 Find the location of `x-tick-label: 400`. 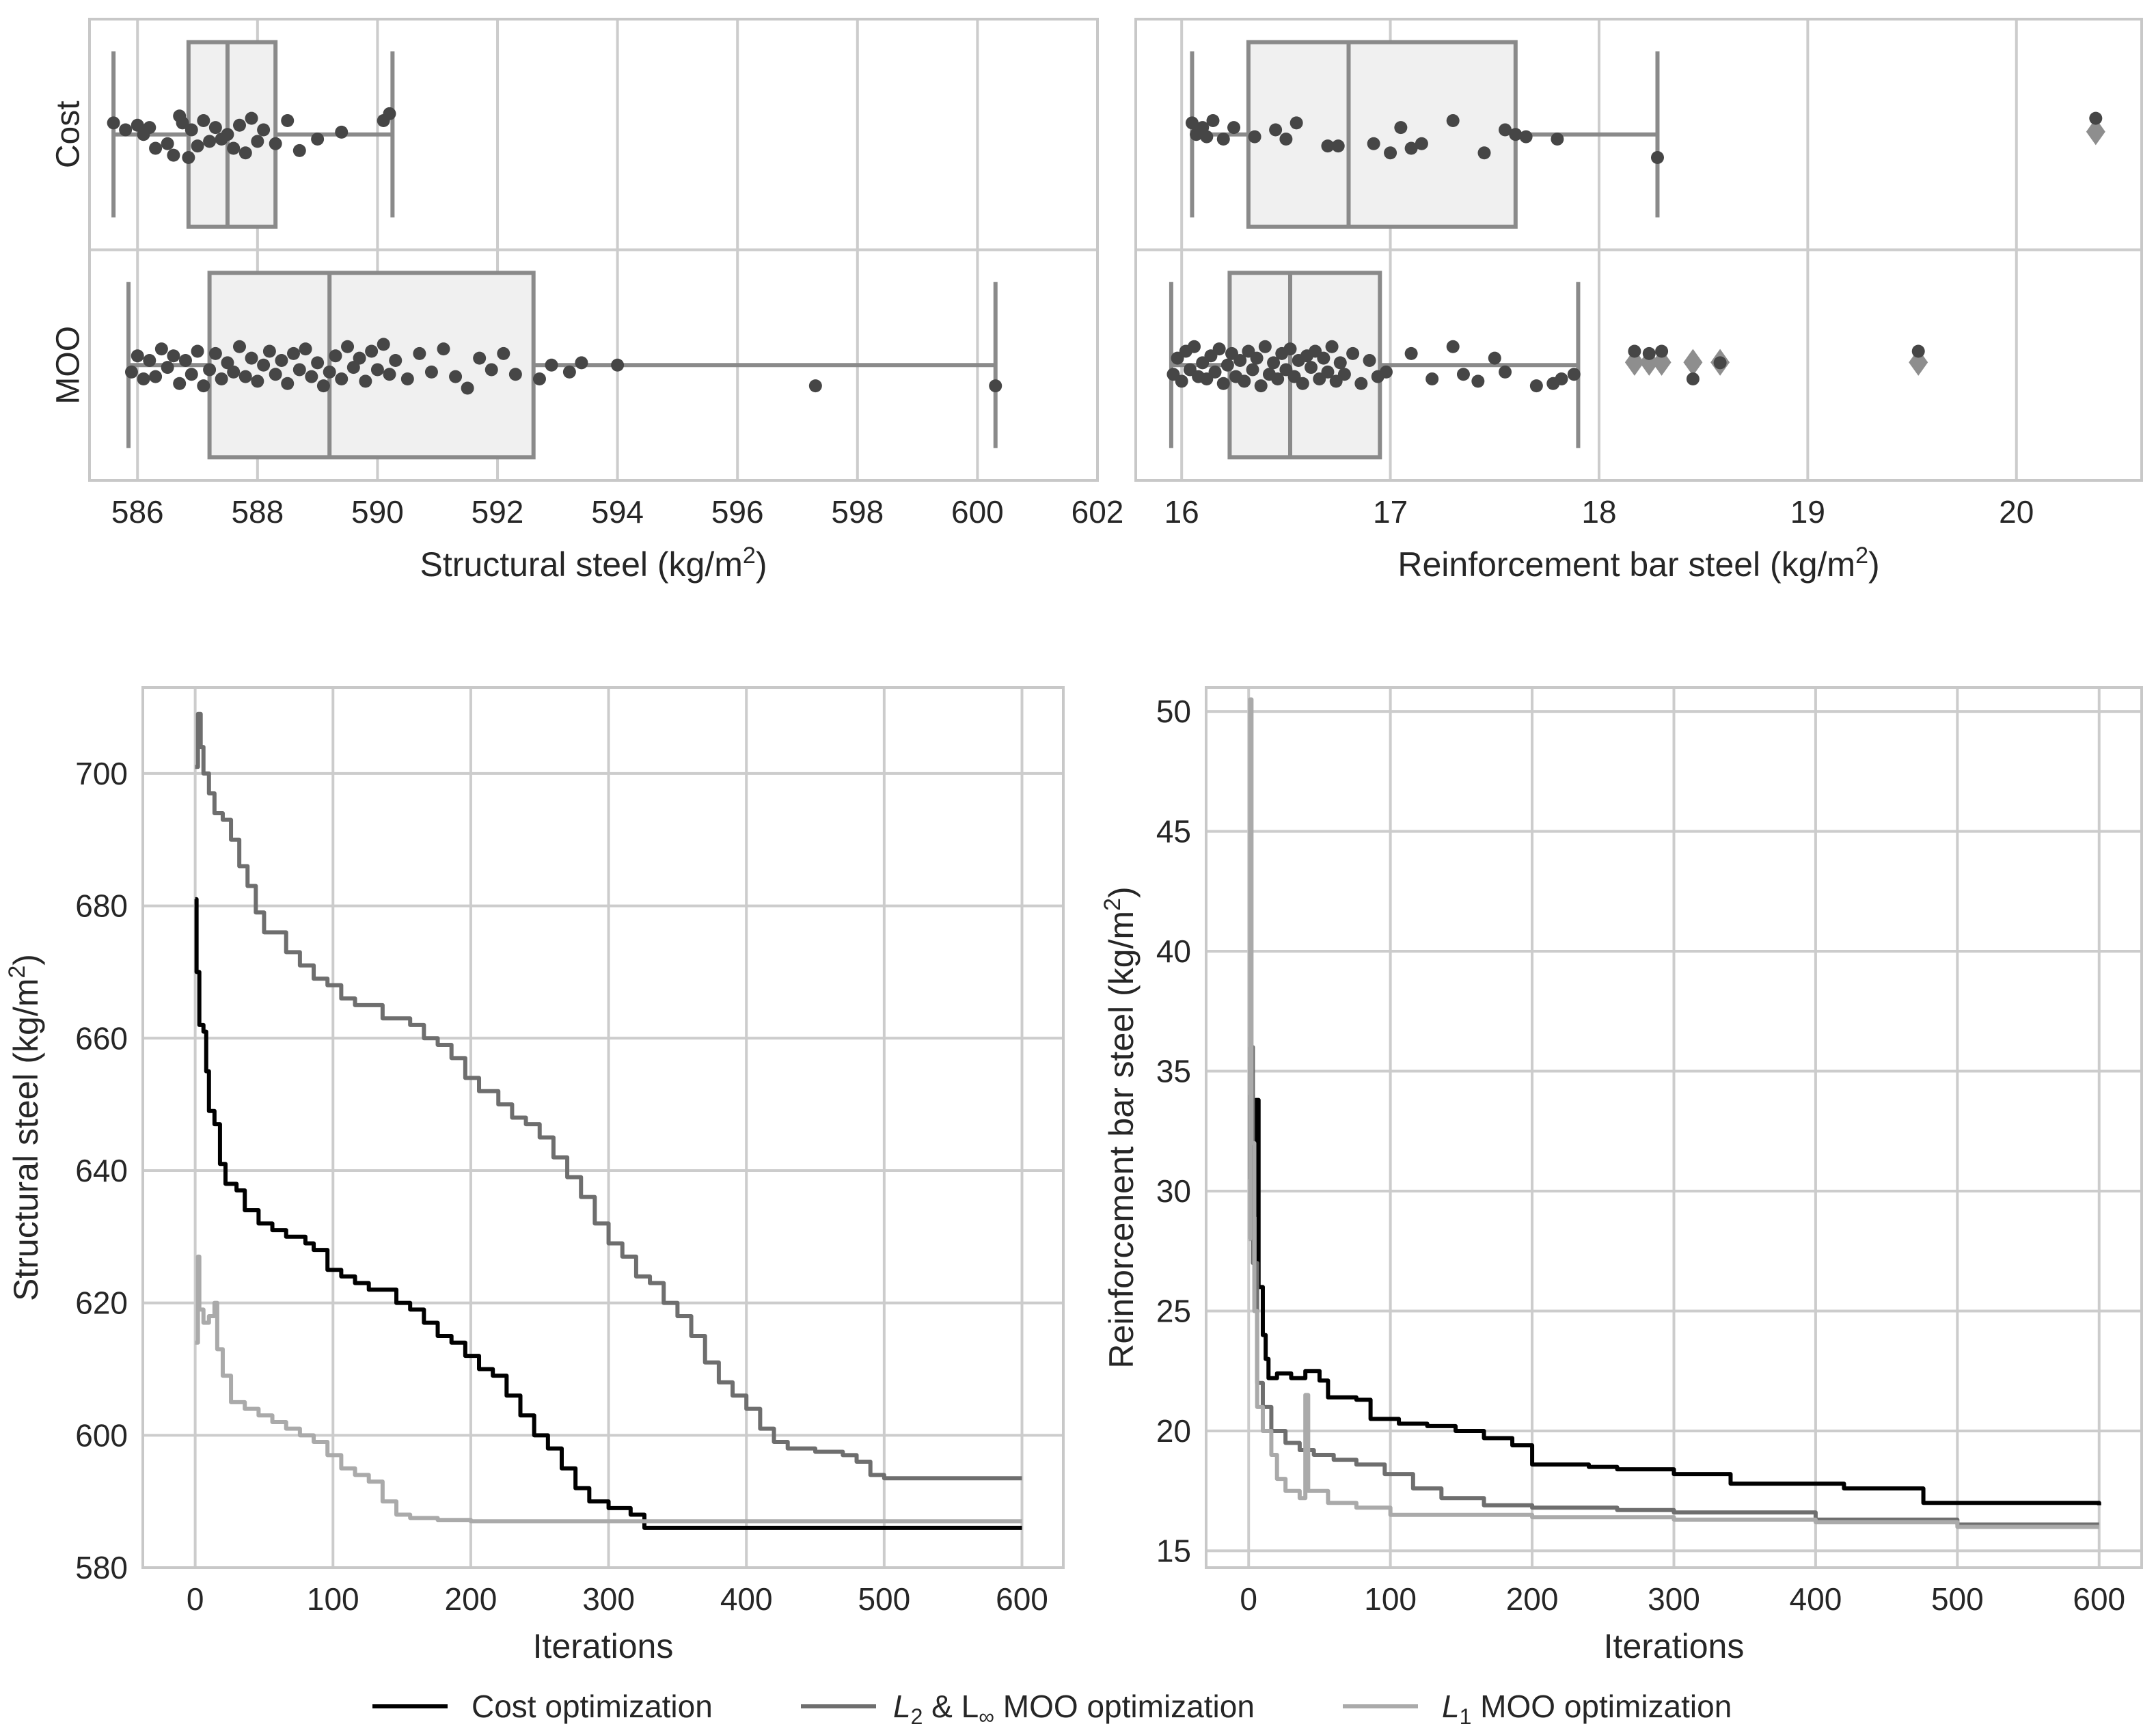

x-tick-label: 400 is located at coordinates (1816, 1599).